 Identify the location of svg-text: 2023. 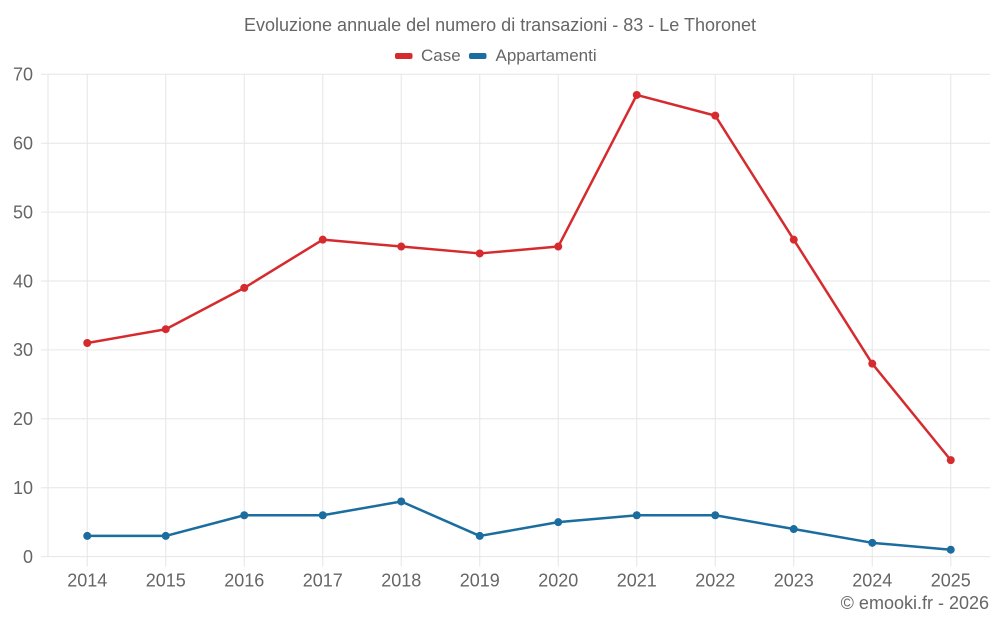
(794, 580).